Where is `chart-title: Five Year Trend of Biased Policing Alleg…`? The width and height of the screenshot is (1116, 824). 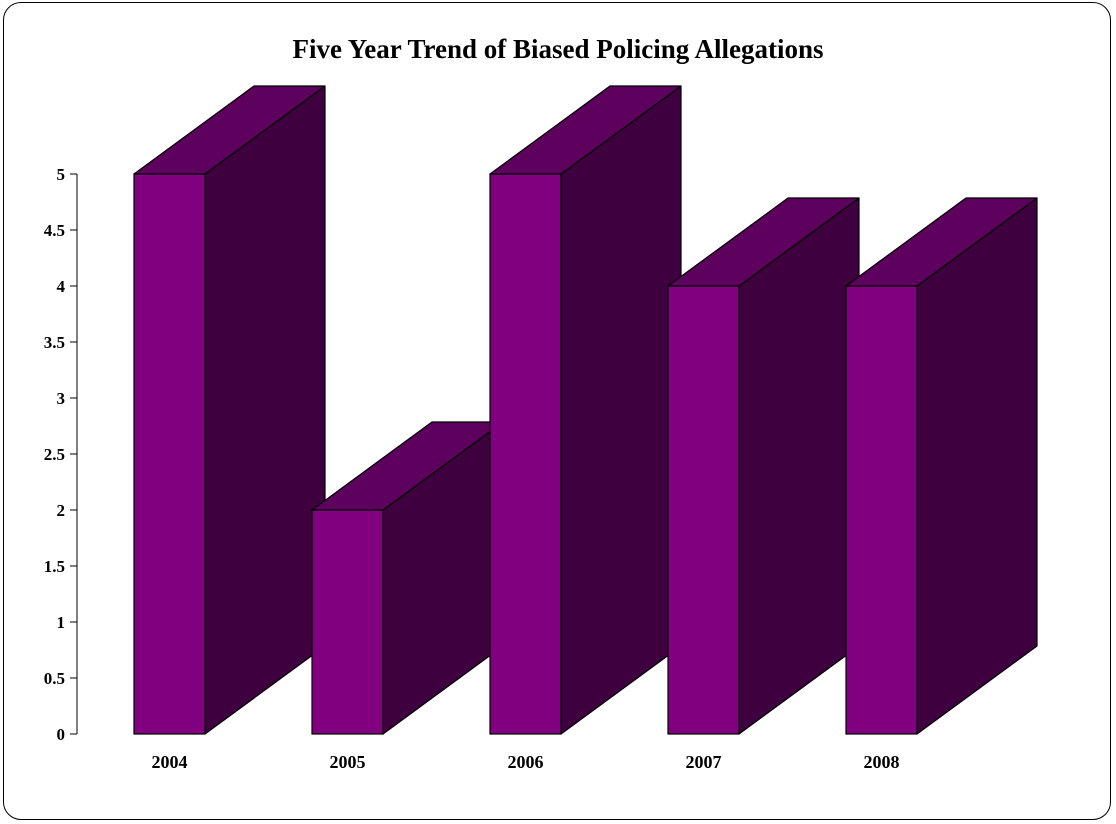 chart-title: Five Year Trend of Biased Policing Alleg… is located at coordinates (558, 49).